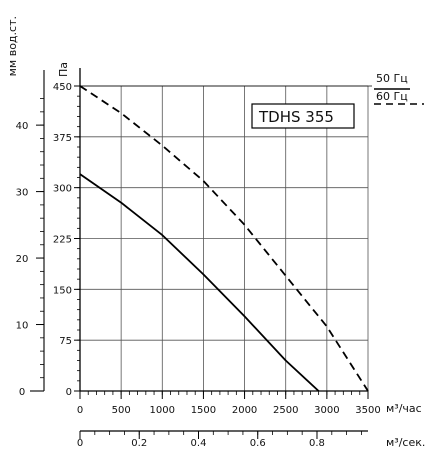  What do you see at coordinates (62, 290) in the screenshot?
I see `y-pa-tick-label: 150` at bounding box center [62, 290].